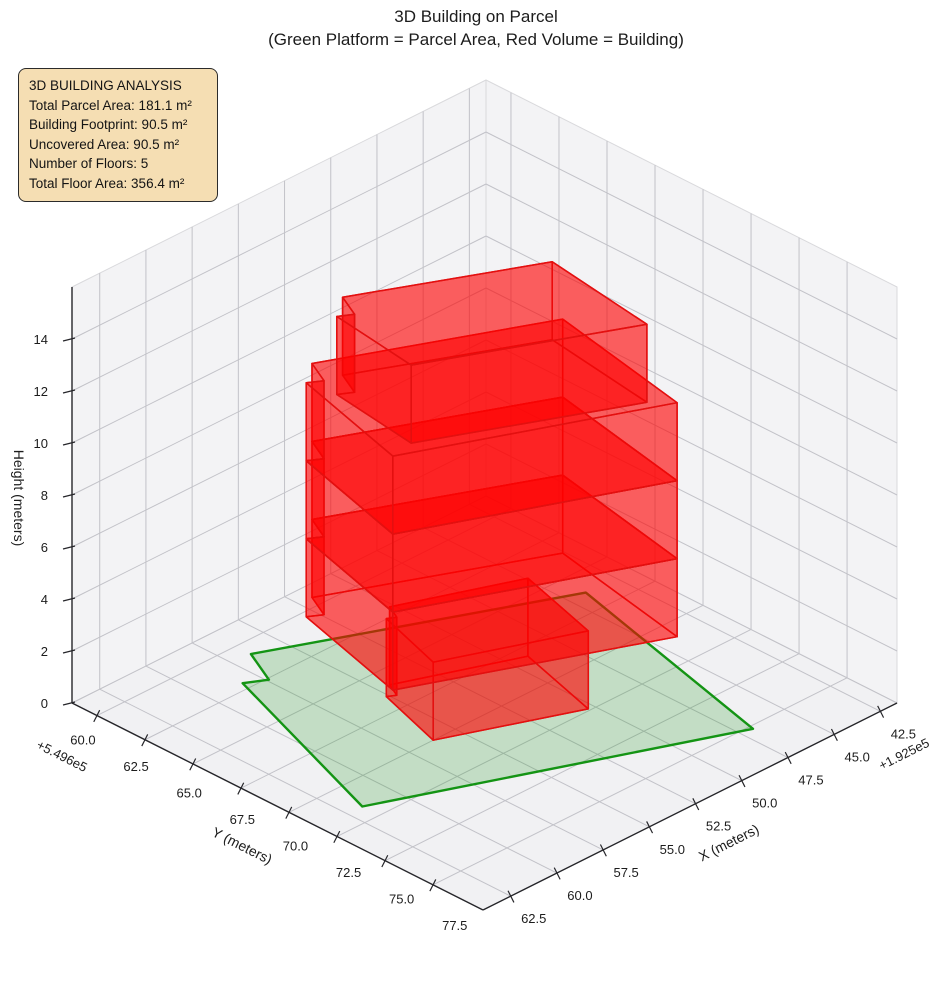 The width and height of the screenshot is (944, 992). I want to click on info-parcel-area: Total Parcel Area: 181.1 m², so click(110, 105).